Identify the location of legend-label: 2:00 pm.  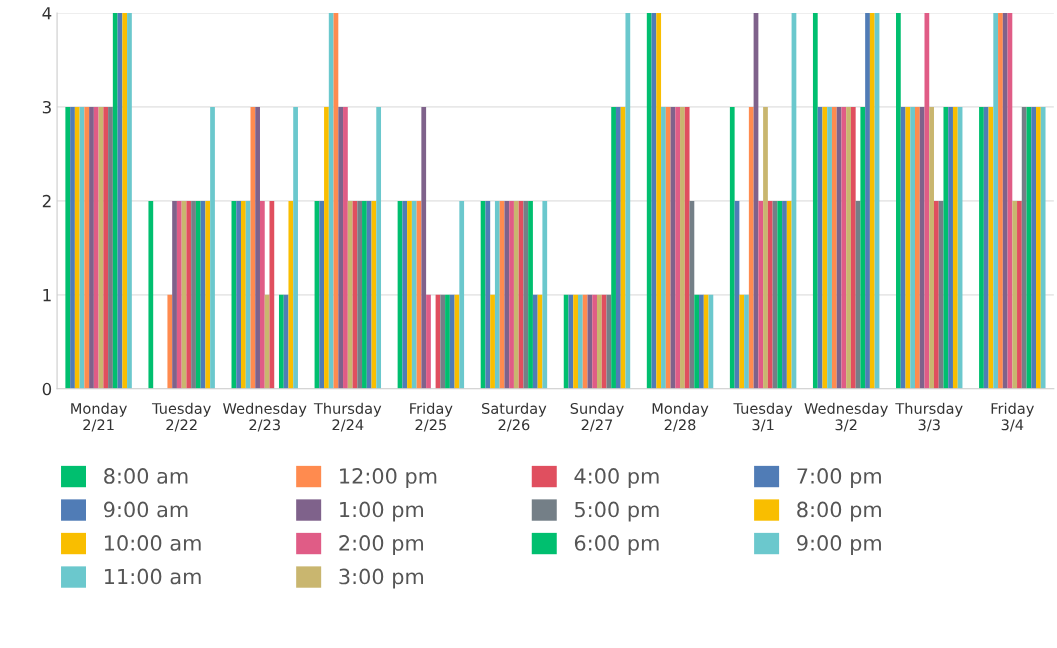
(381, 545).